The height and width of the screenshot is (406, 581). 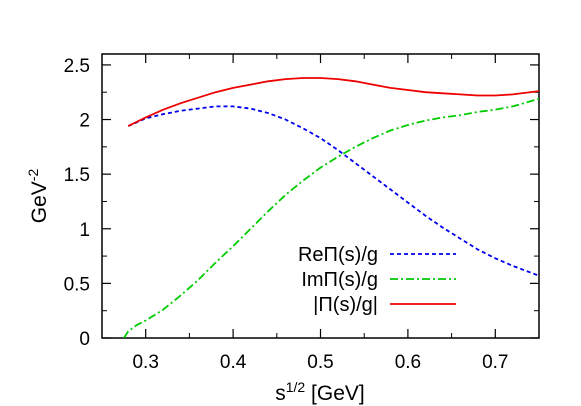 I want to click on y-tick-label: 1.5, so click(x=77, y=175).